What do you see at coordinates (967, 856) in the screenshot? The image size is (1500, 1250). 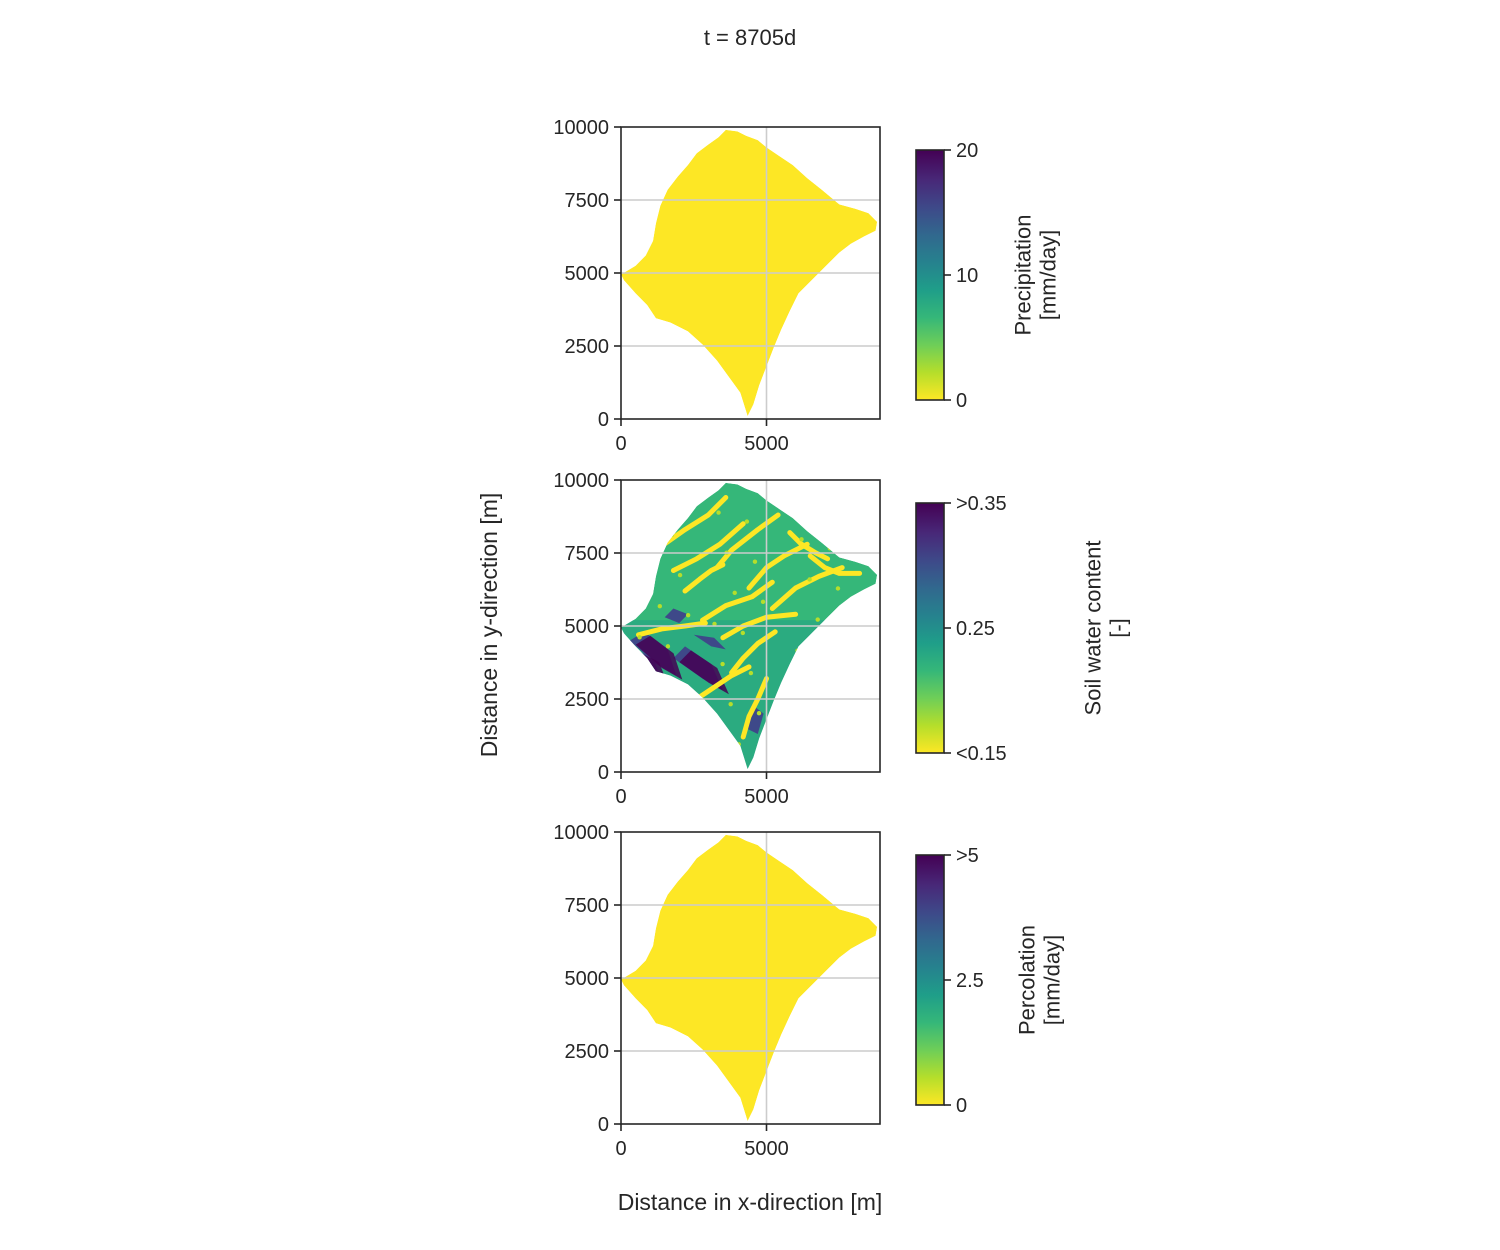 I see `colorbar-tick-label: >5` at bounding box center [967, 856].